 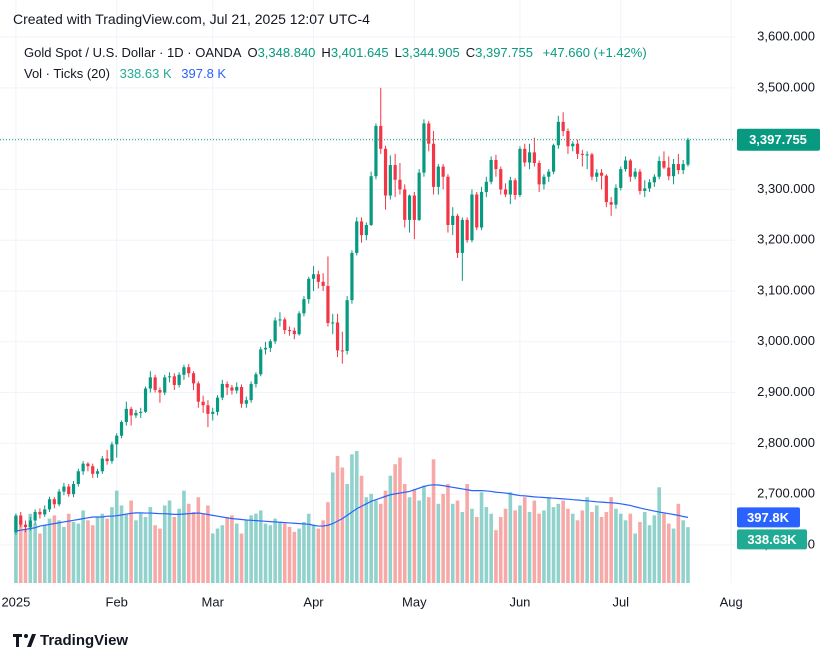 What do you see at coordinates (398, 52) in the screenshot?
I see `ohlc-key: L` at bounding box center [398, 52].